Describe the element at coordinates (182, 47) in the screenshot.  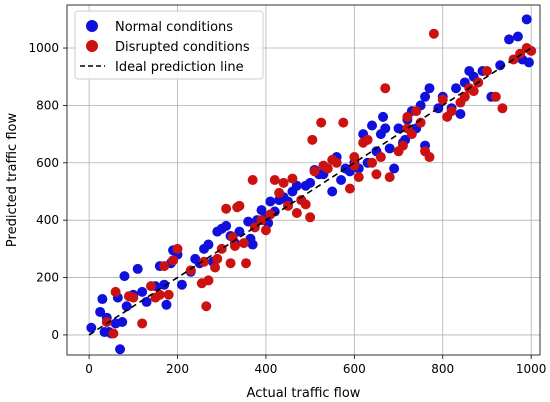
I see `legend-label-disrupted: Disrupted conditions` at that location.